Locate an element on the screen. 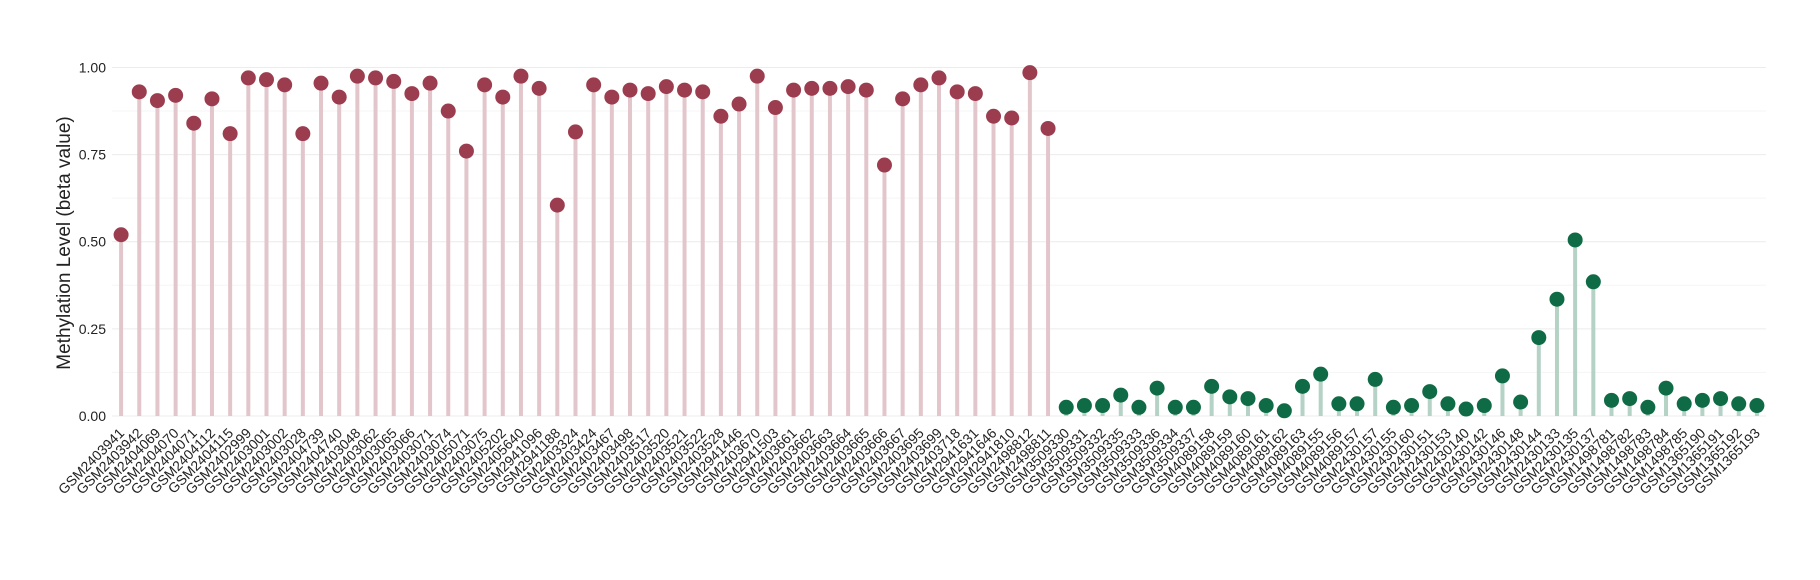 The width and height of the screenshot is (1820, 580). y-tick-label: 0.00 is located at coordinates (92, 416).